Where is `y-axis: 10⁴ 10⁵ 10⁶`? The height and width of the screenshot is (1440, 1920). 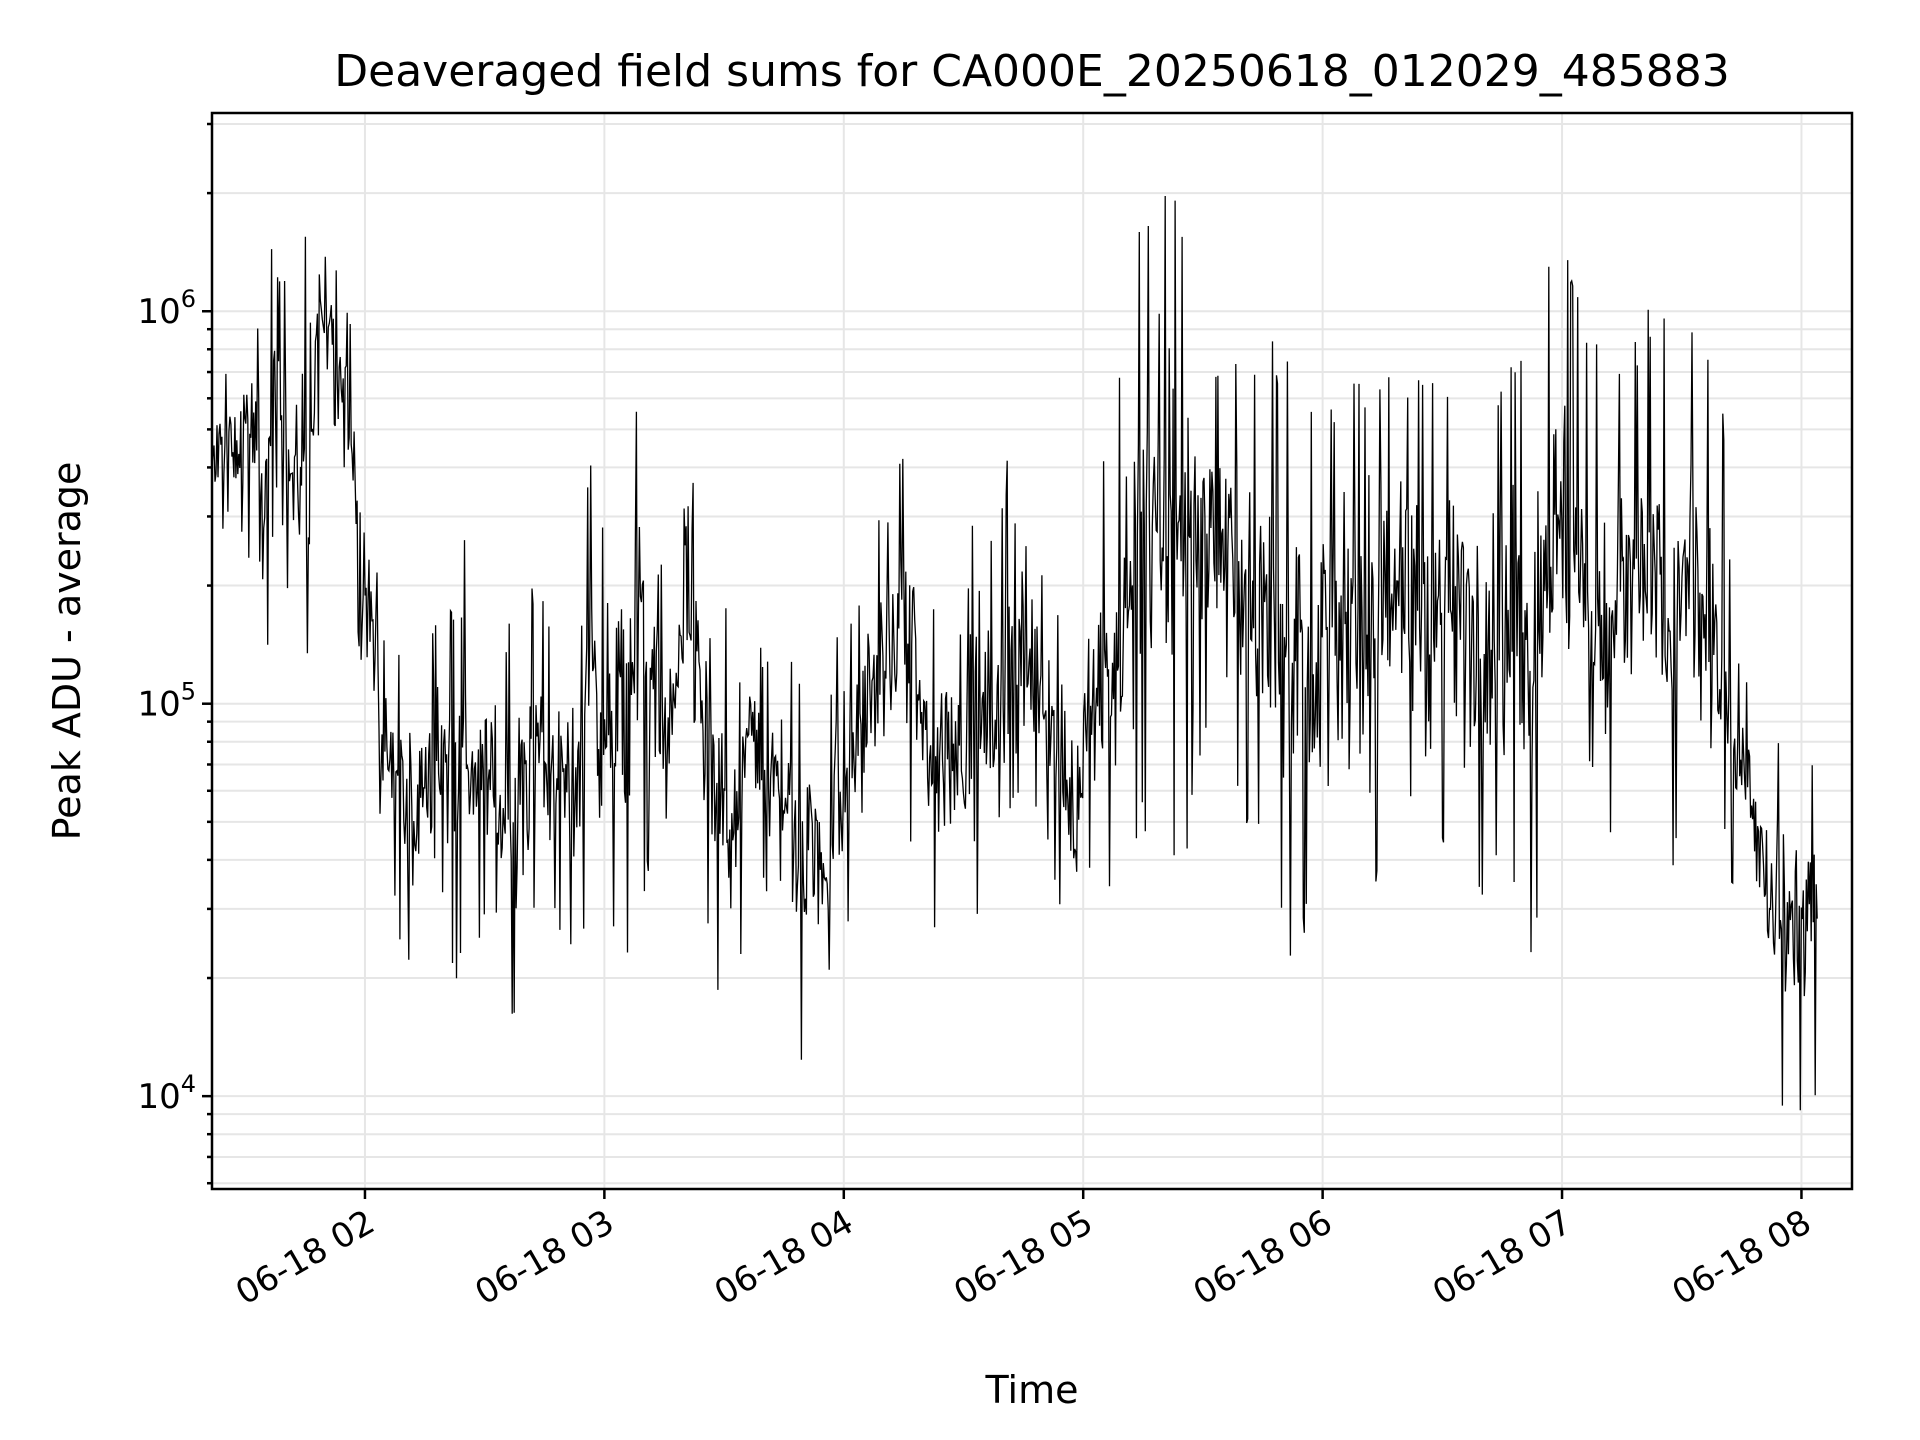
y-axis: 10⁴ 10⁵ 10⁶ is located at coordinates (174, 653).